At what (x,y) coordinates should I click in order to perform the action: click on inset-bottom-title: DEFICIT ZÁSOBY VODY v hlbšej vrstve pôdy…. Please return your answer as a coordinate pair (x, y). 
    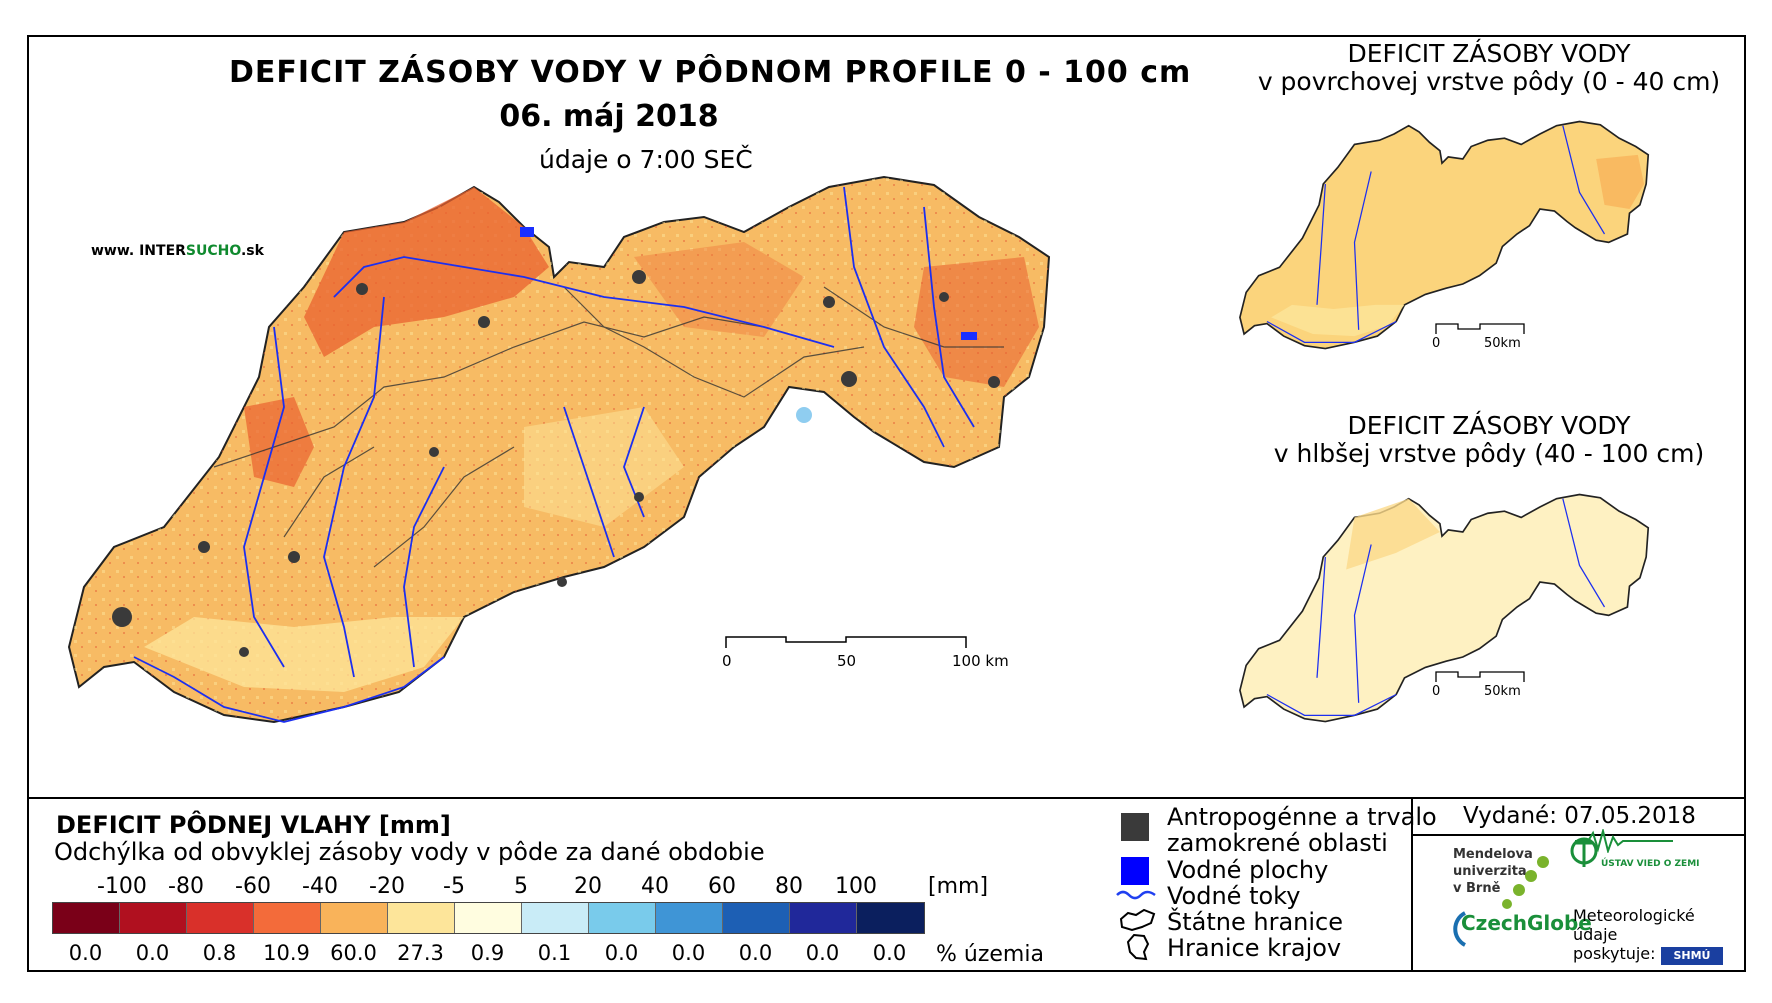
    Looking at the image, I should click on (1489, 440).